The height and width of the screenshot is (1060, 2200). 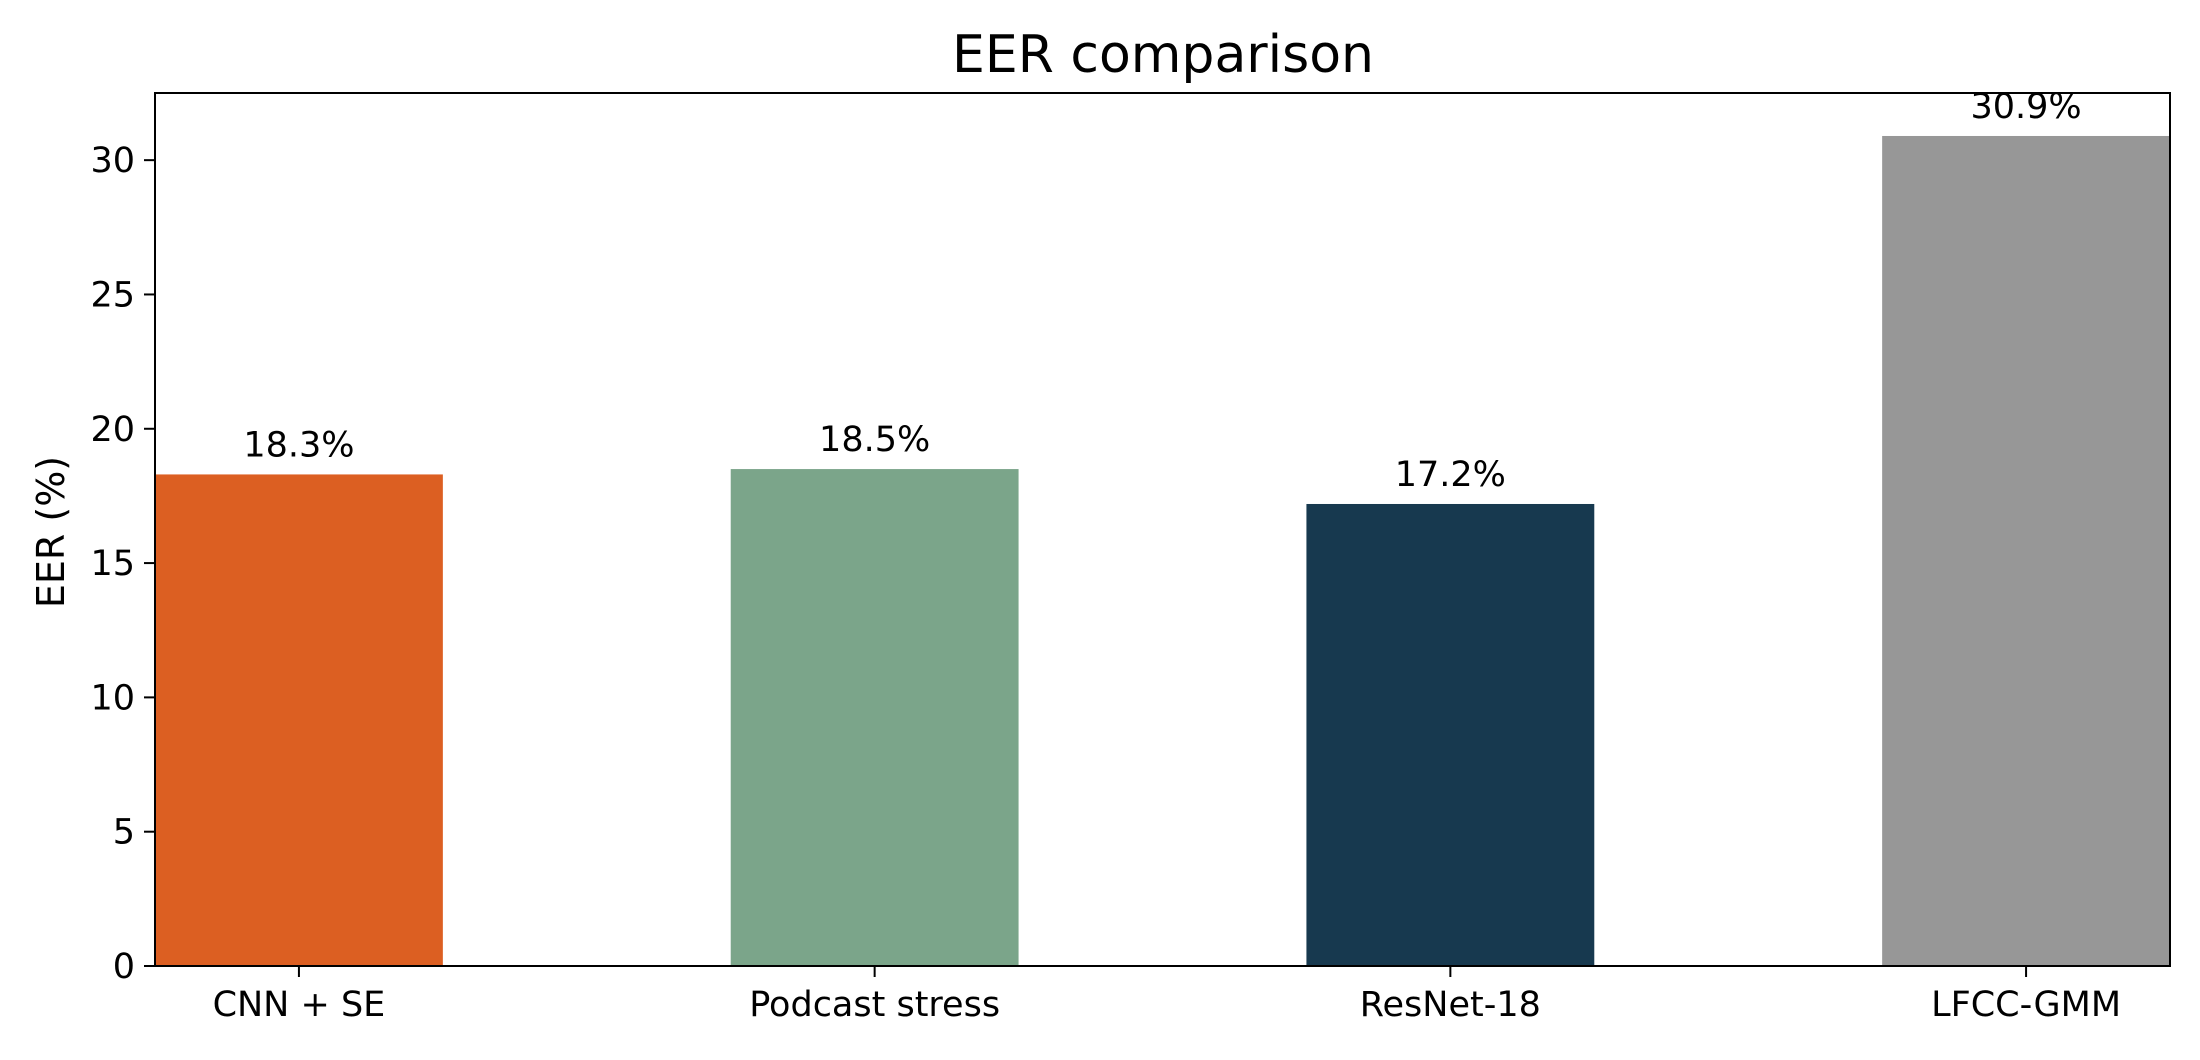 I want to click on y-tick-label: 0, so click(x=124, y=967).